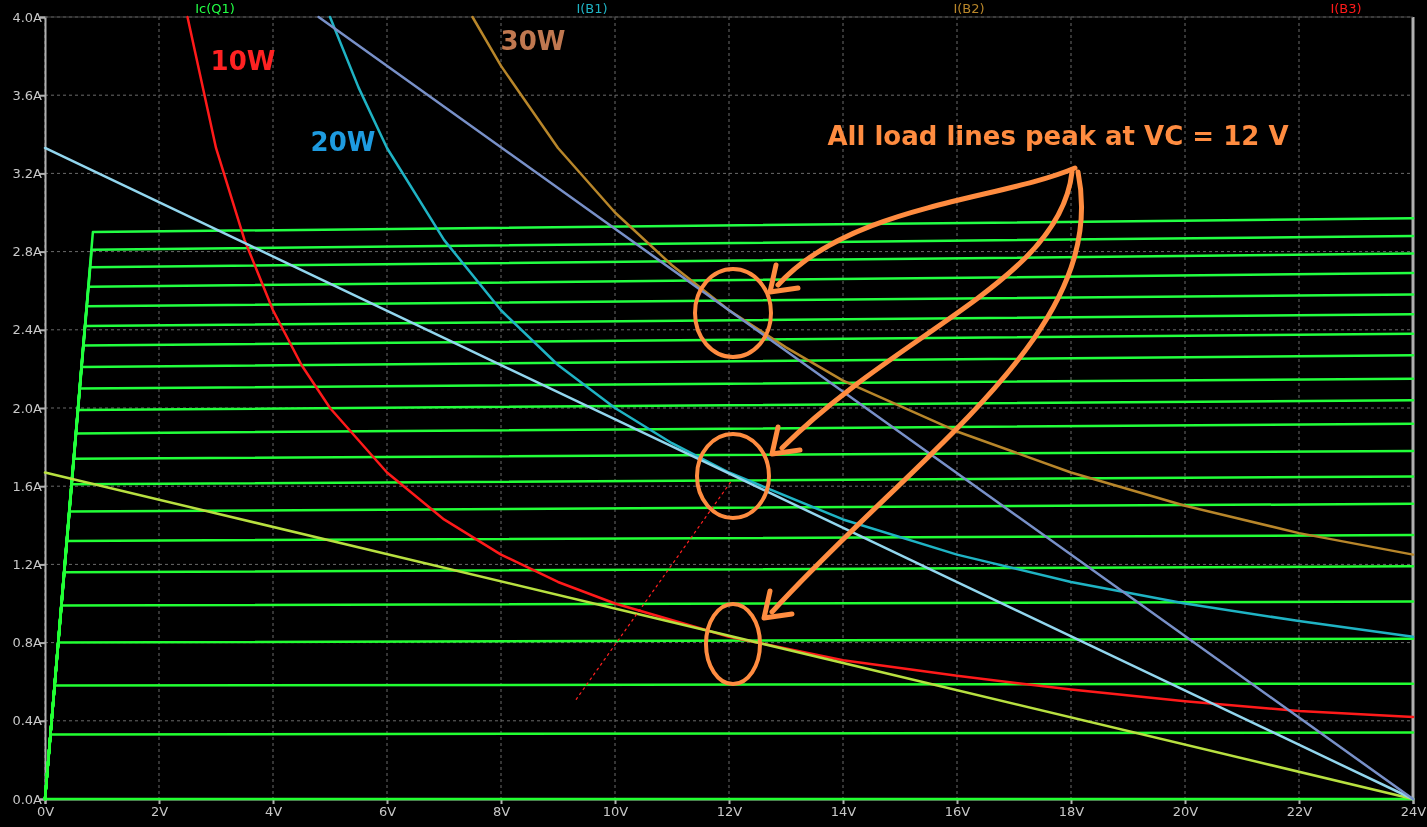  I want to click on x-tick-label: 20V, so click(1185, 812).